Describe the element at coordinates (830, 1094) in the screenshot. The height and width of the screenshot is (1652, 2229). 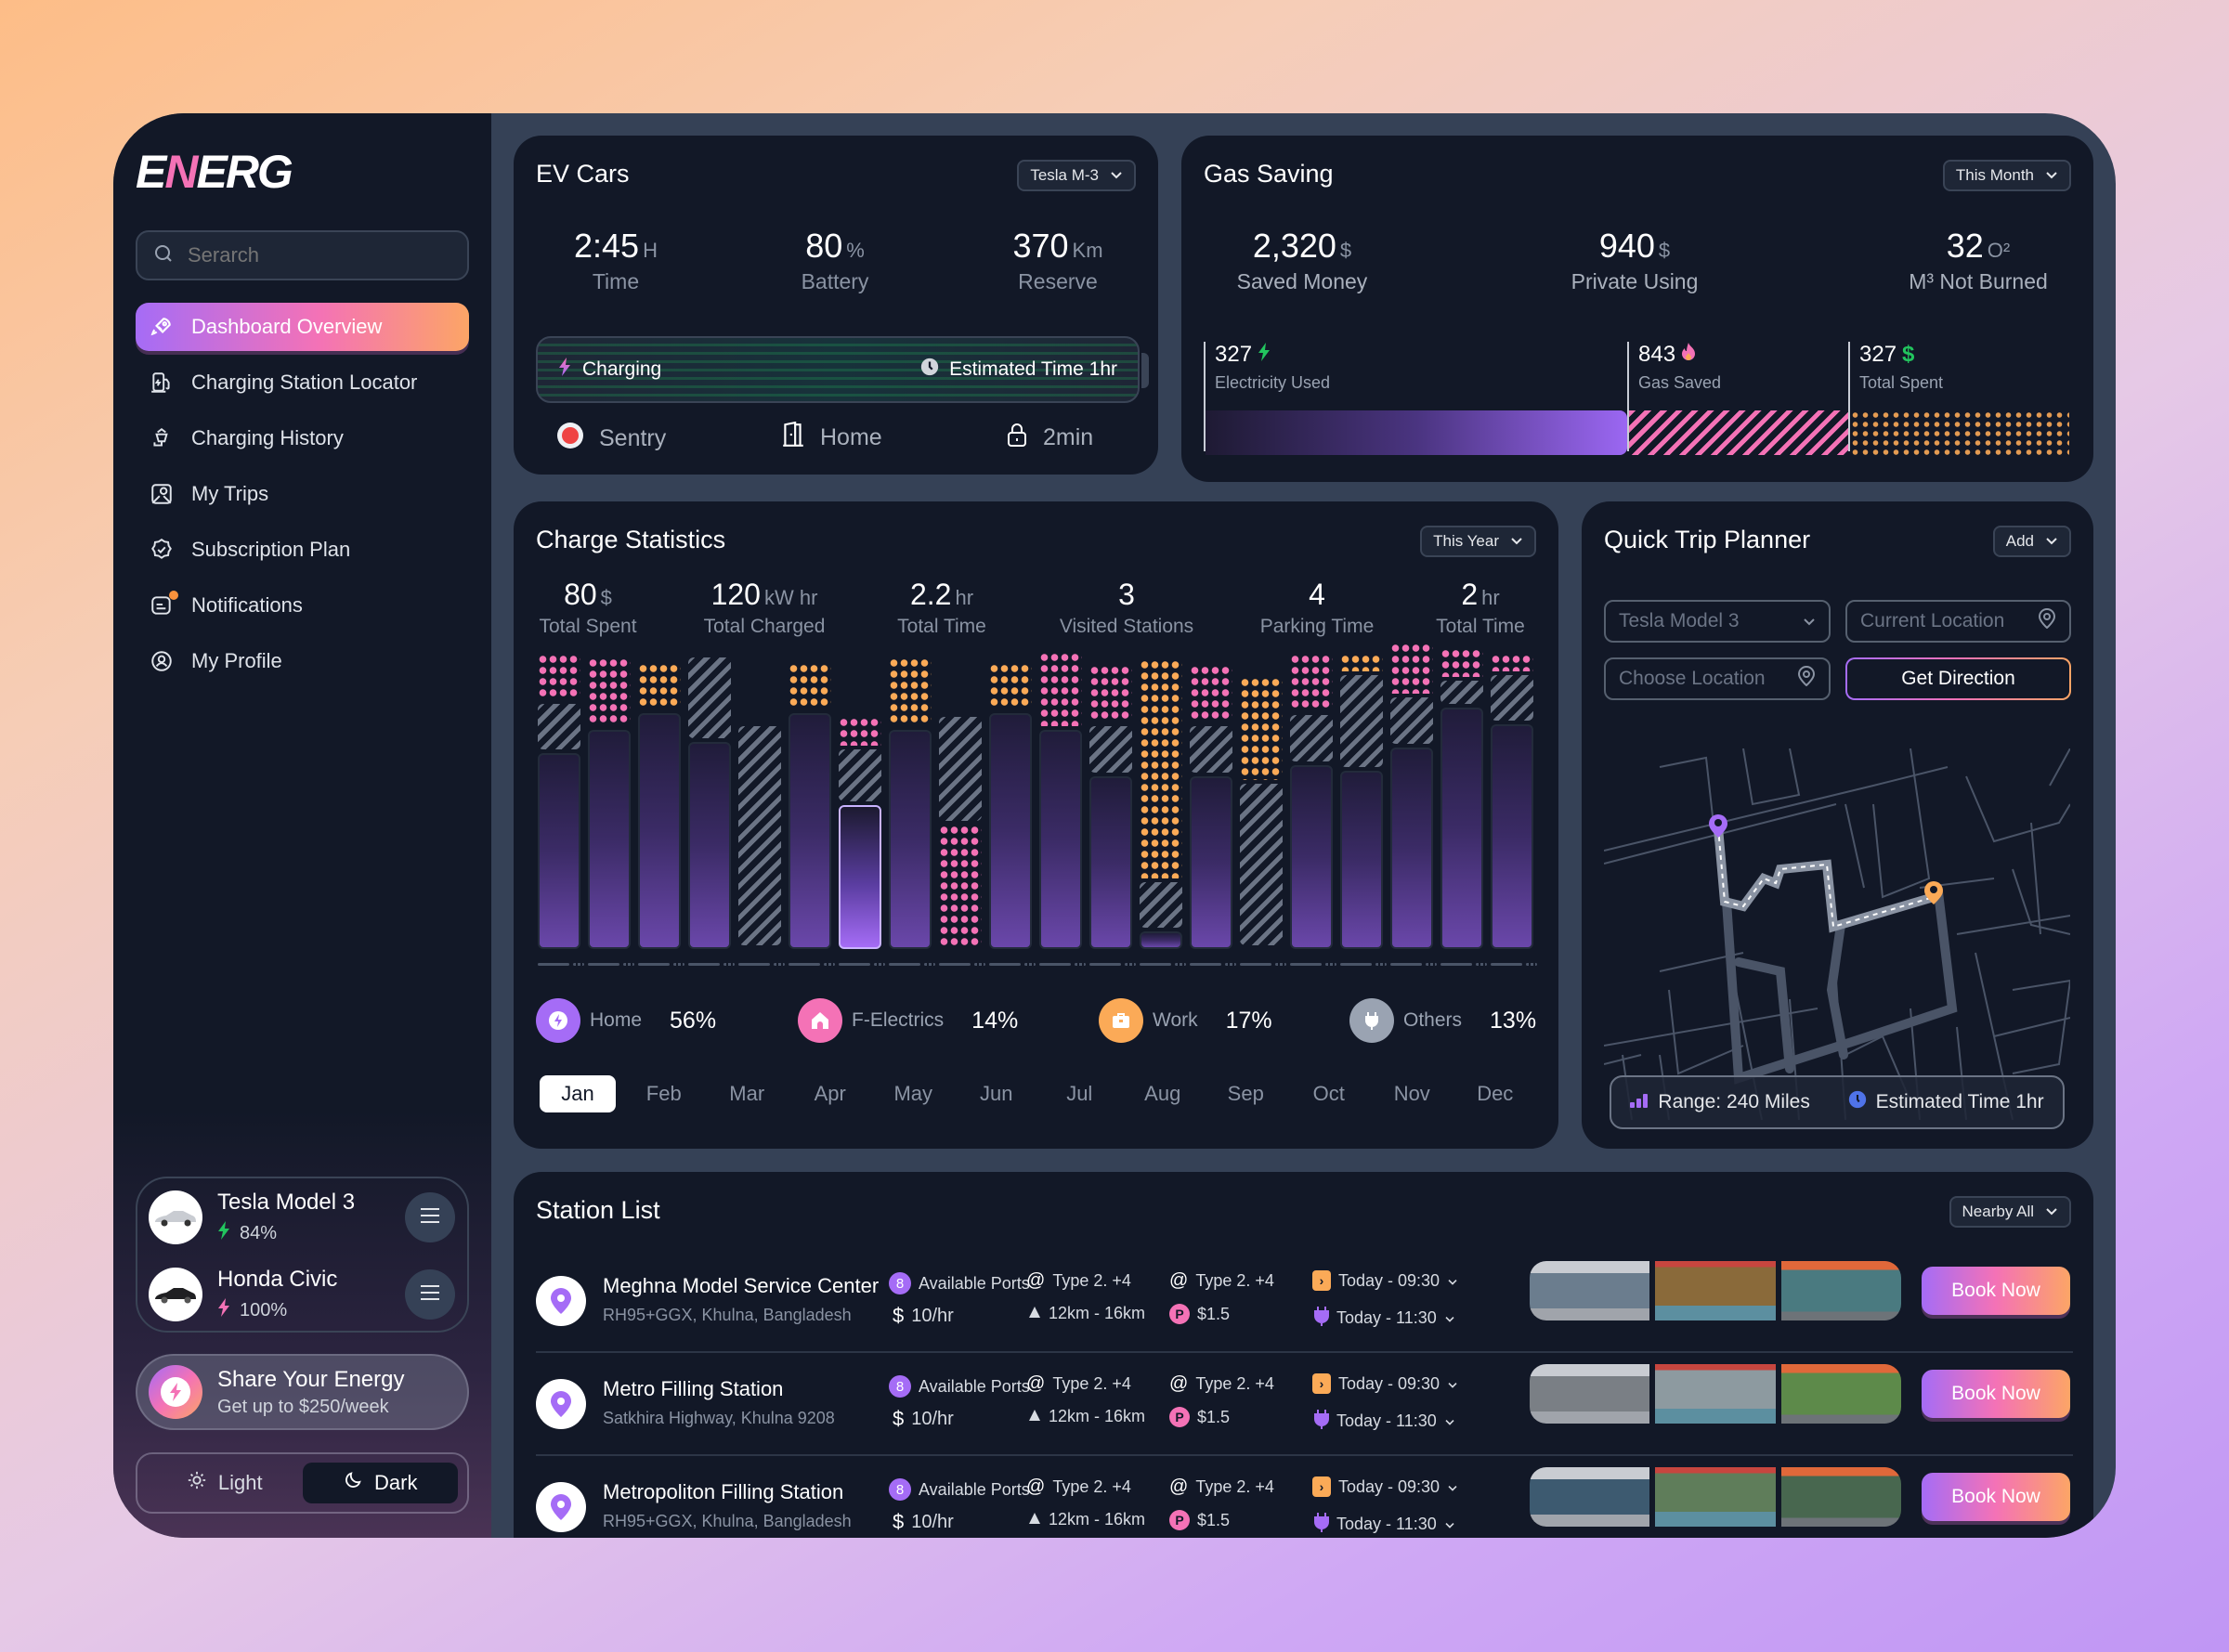
I see `month-tab-apr: Apr` at that location.